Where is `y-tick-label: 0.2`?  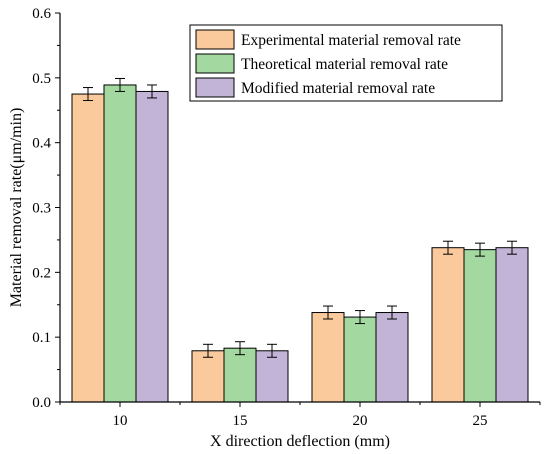 y-tick-label: 0.2 is located at coordinates (41, 273).